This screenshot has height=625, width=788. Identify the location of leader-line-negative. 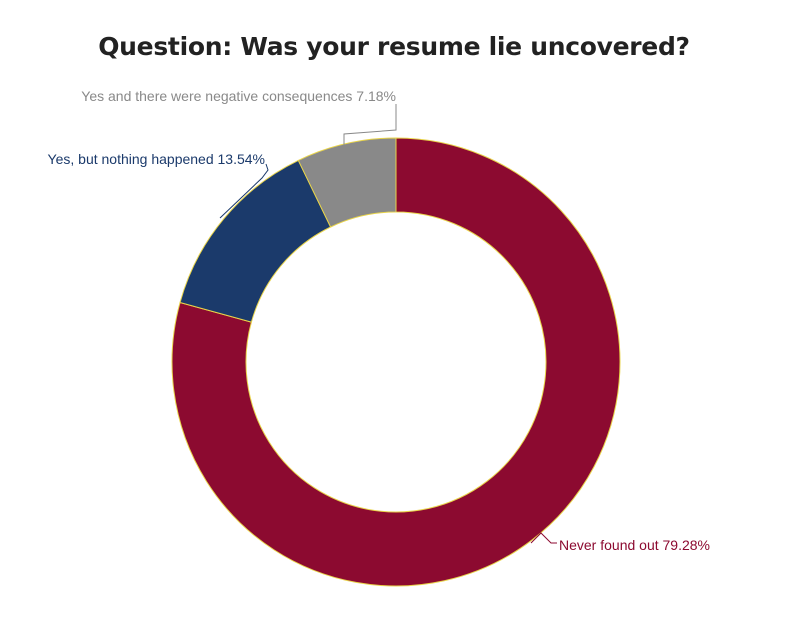
(370, 124).